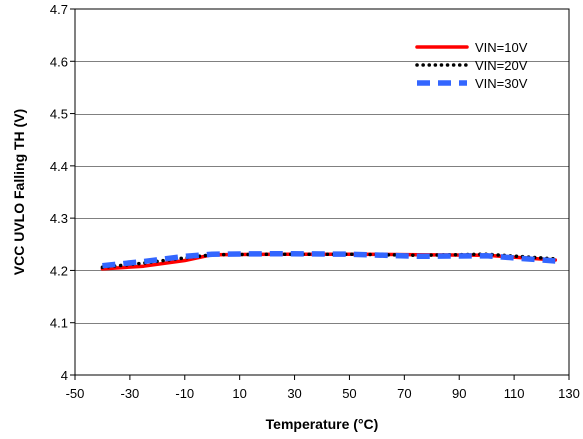 The image size is (583, 439). Describe the element at coordinates (569, 393) in the screenshot. I see `x-tick-label: 130` at that location.